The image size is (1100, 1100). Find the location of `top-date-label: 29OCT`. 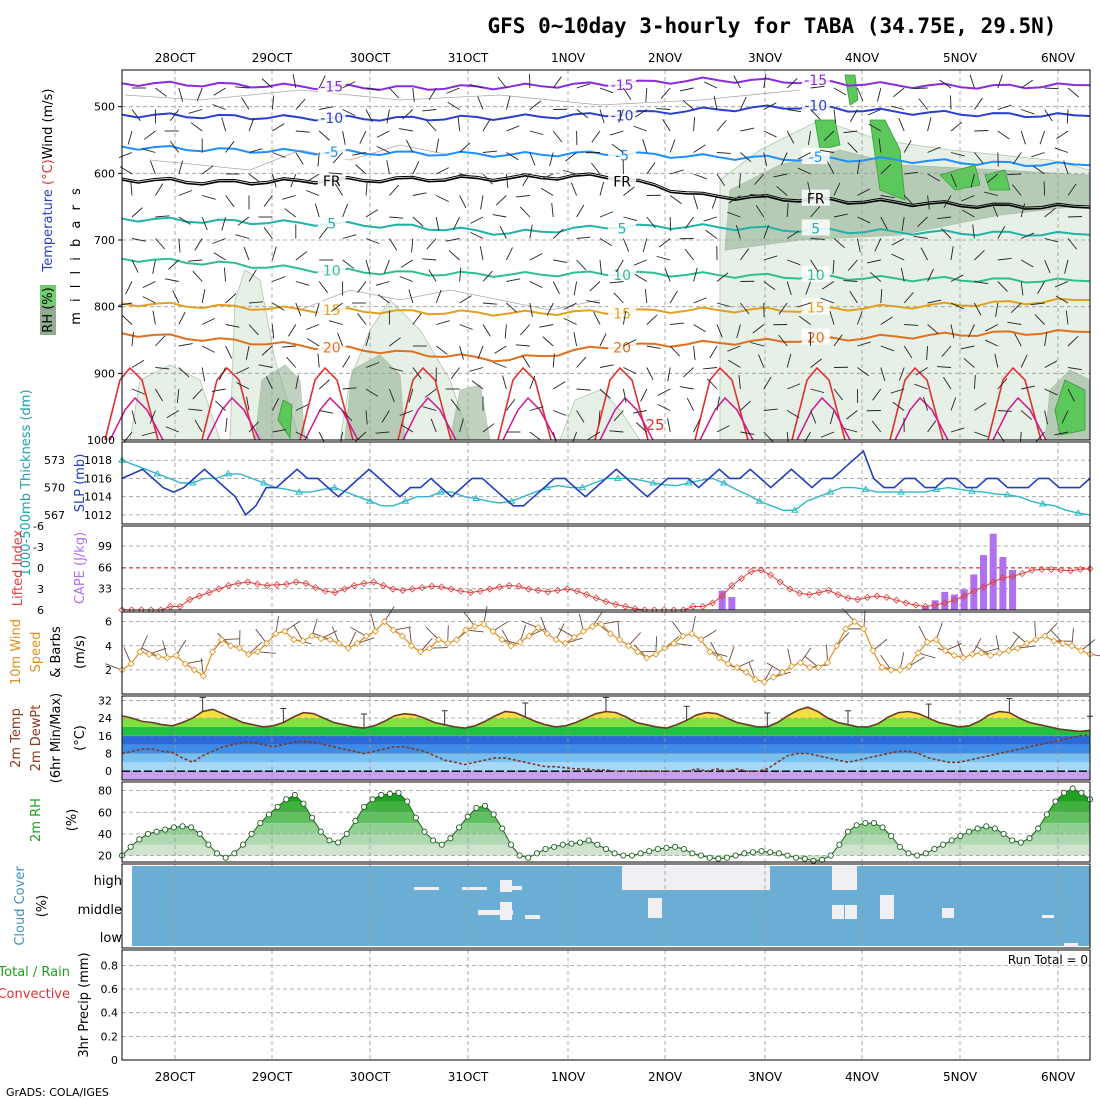

top-date-label: 29OCT is located at coordinates (272, 58).